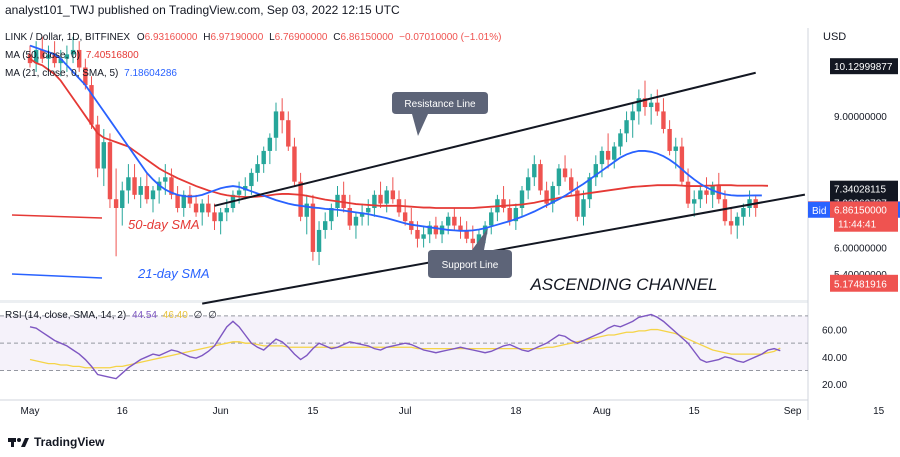  What do you see at coordinates (236, 37) in the screenshot?
I see `legend-h: 6.97190000` at bounding box center [236, 37].